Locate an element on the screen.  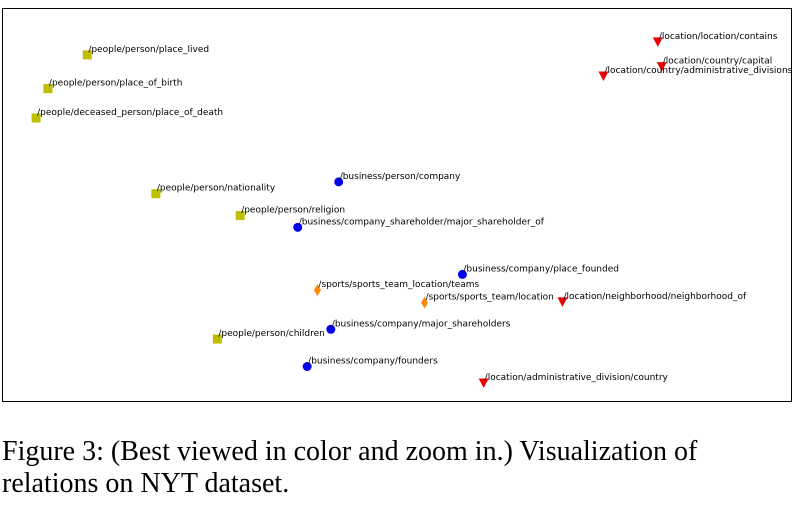
label-business-person-company: /business/person/company is located at coordinates (400, 177).